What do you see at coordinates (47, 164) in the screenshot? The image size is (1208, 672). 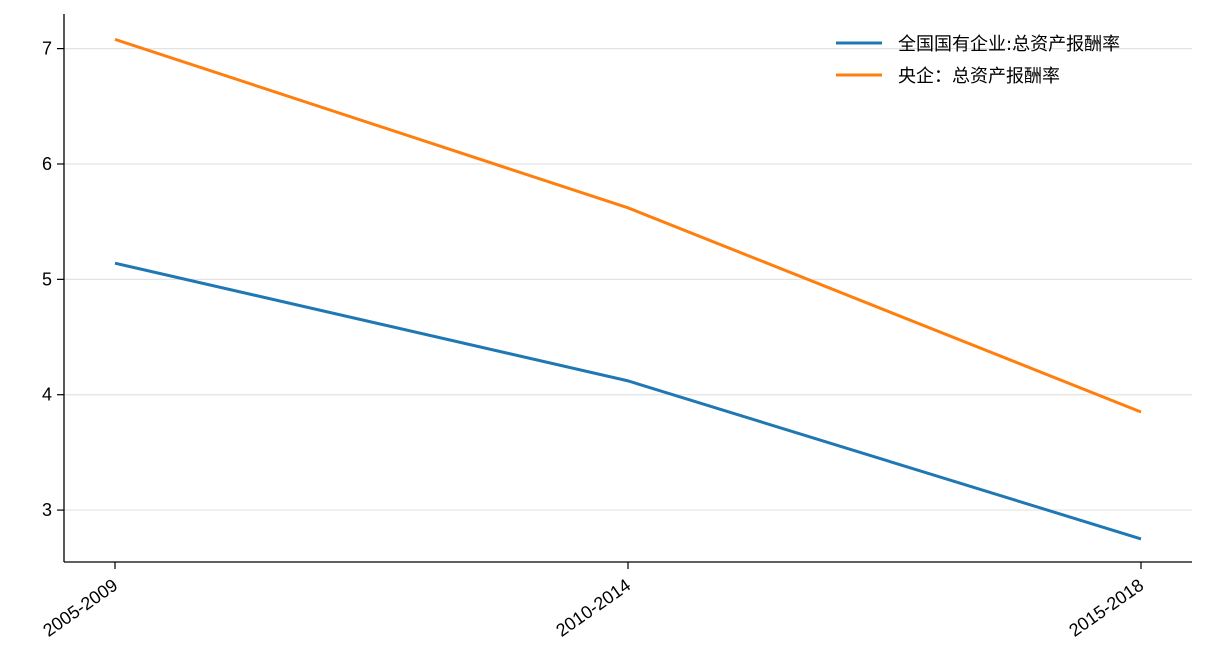 I see `y-tick-label-3: 6` at bounding box center [47, 164].